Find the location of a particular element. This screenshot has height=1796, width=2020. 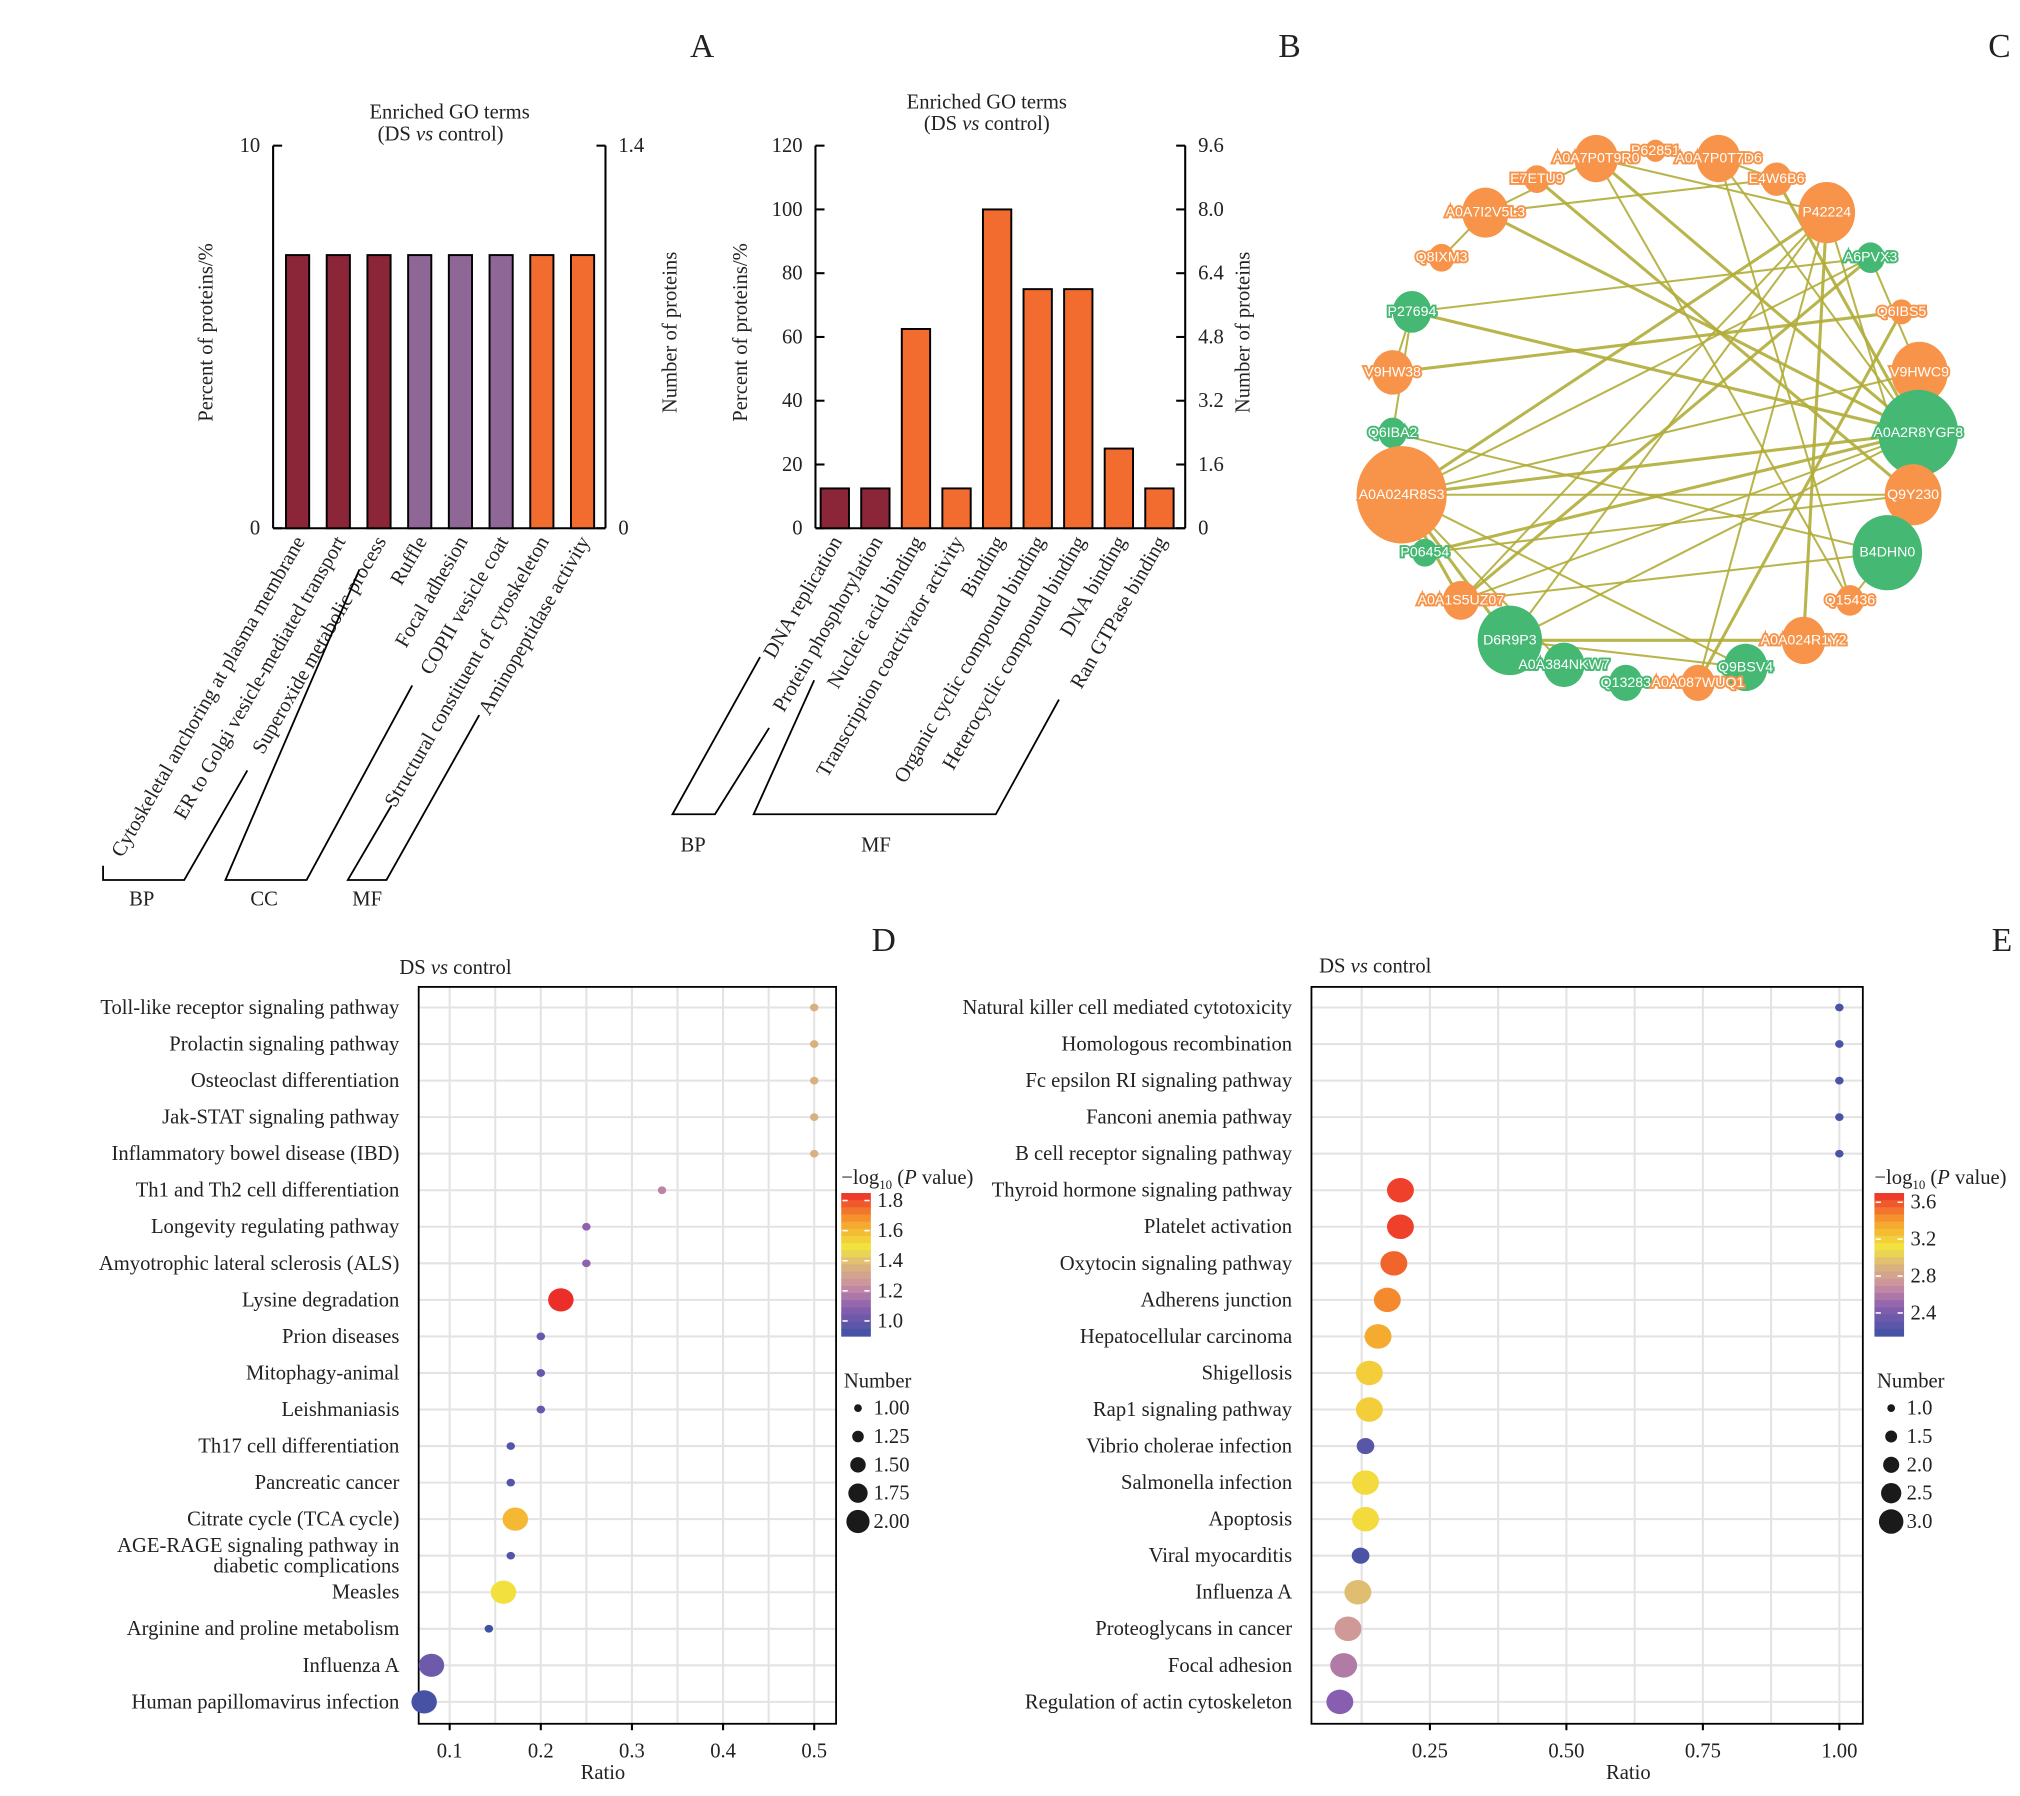

chart-title: DS vs control is located at coordinates (455, 968).